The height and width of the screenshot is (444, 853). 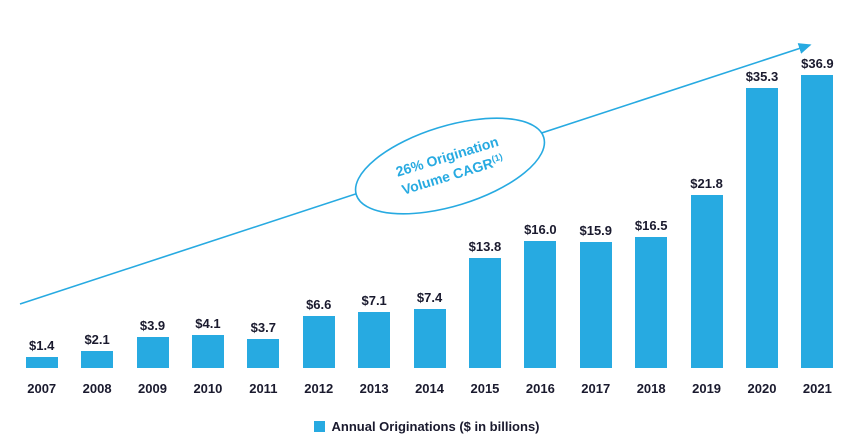 I want to click on bar-column: $21.8 2019, so click(x=706, y=286).